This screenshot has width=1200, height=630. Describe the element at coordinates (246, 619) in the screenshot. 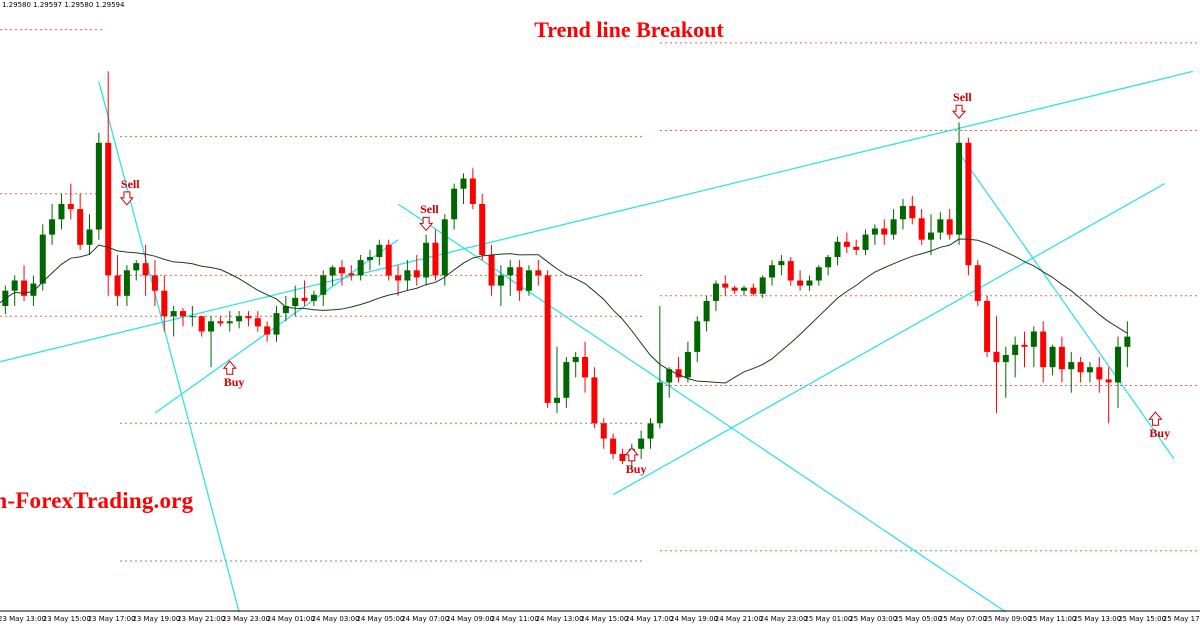

I see `x-tick-label: 23 May 23:00` at that location.